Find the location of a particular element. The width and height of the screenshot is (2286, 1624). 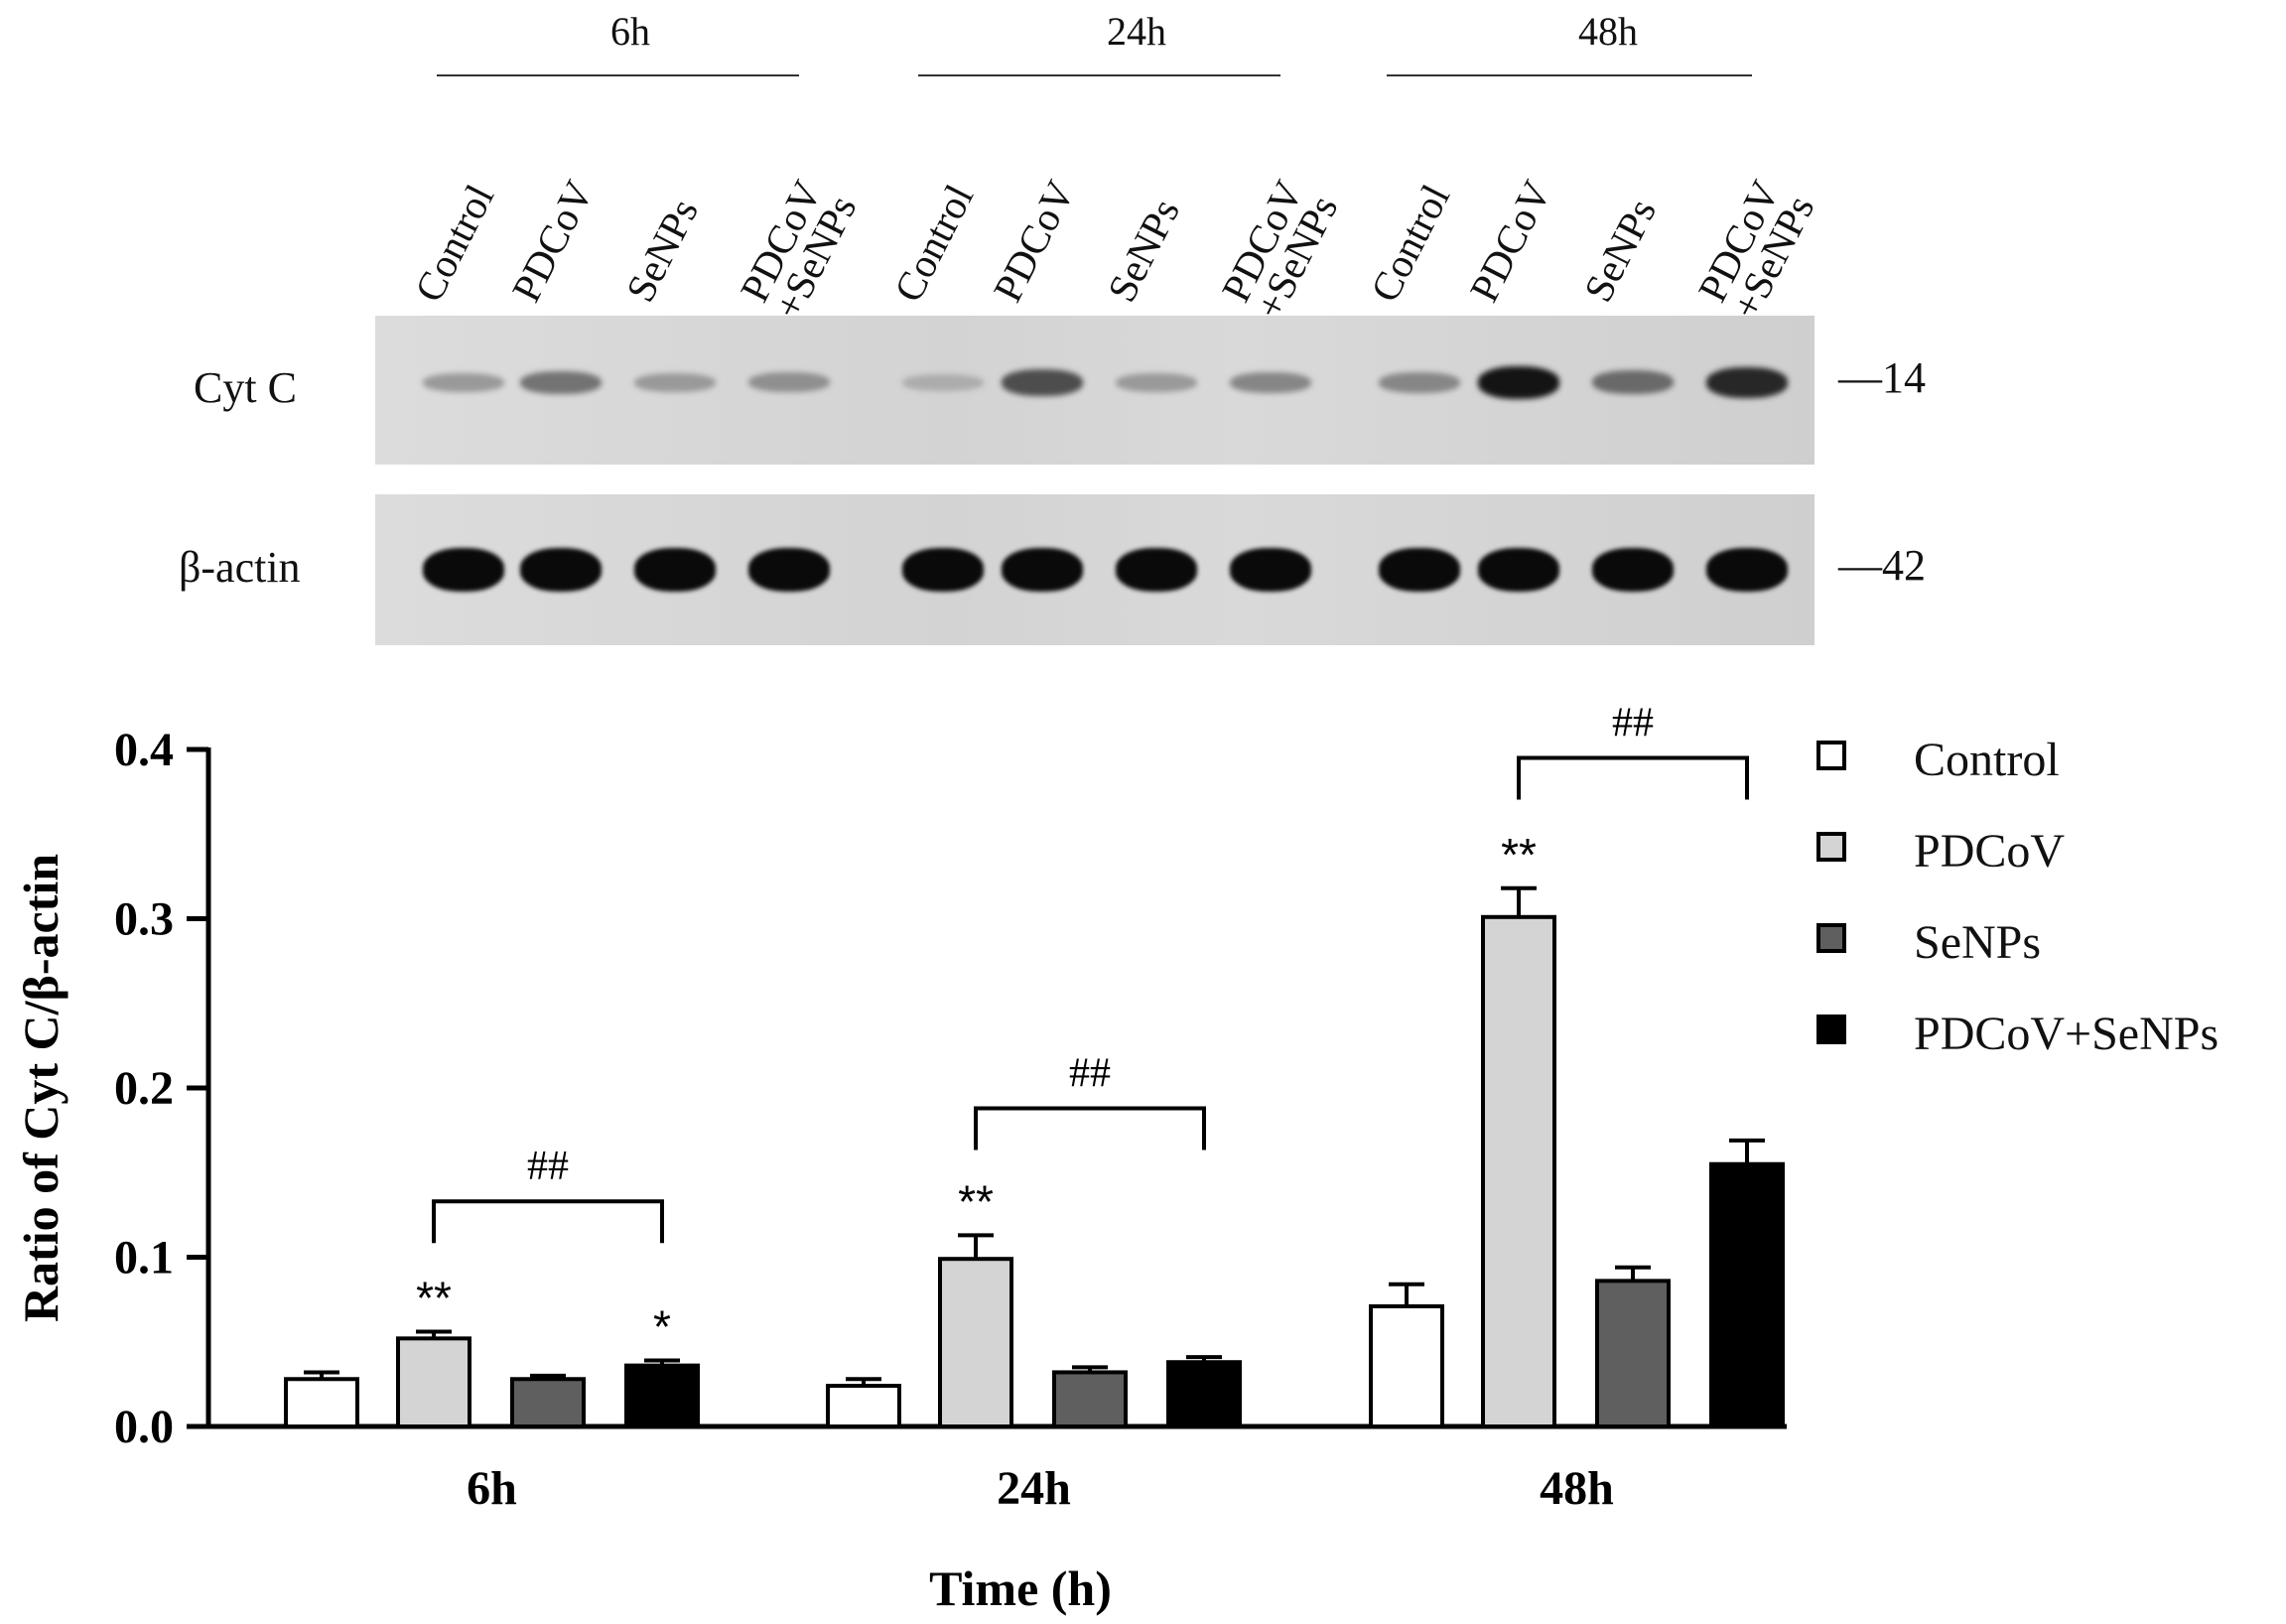

blot-row-label: Cyt C is located at coordinates (245, 387).